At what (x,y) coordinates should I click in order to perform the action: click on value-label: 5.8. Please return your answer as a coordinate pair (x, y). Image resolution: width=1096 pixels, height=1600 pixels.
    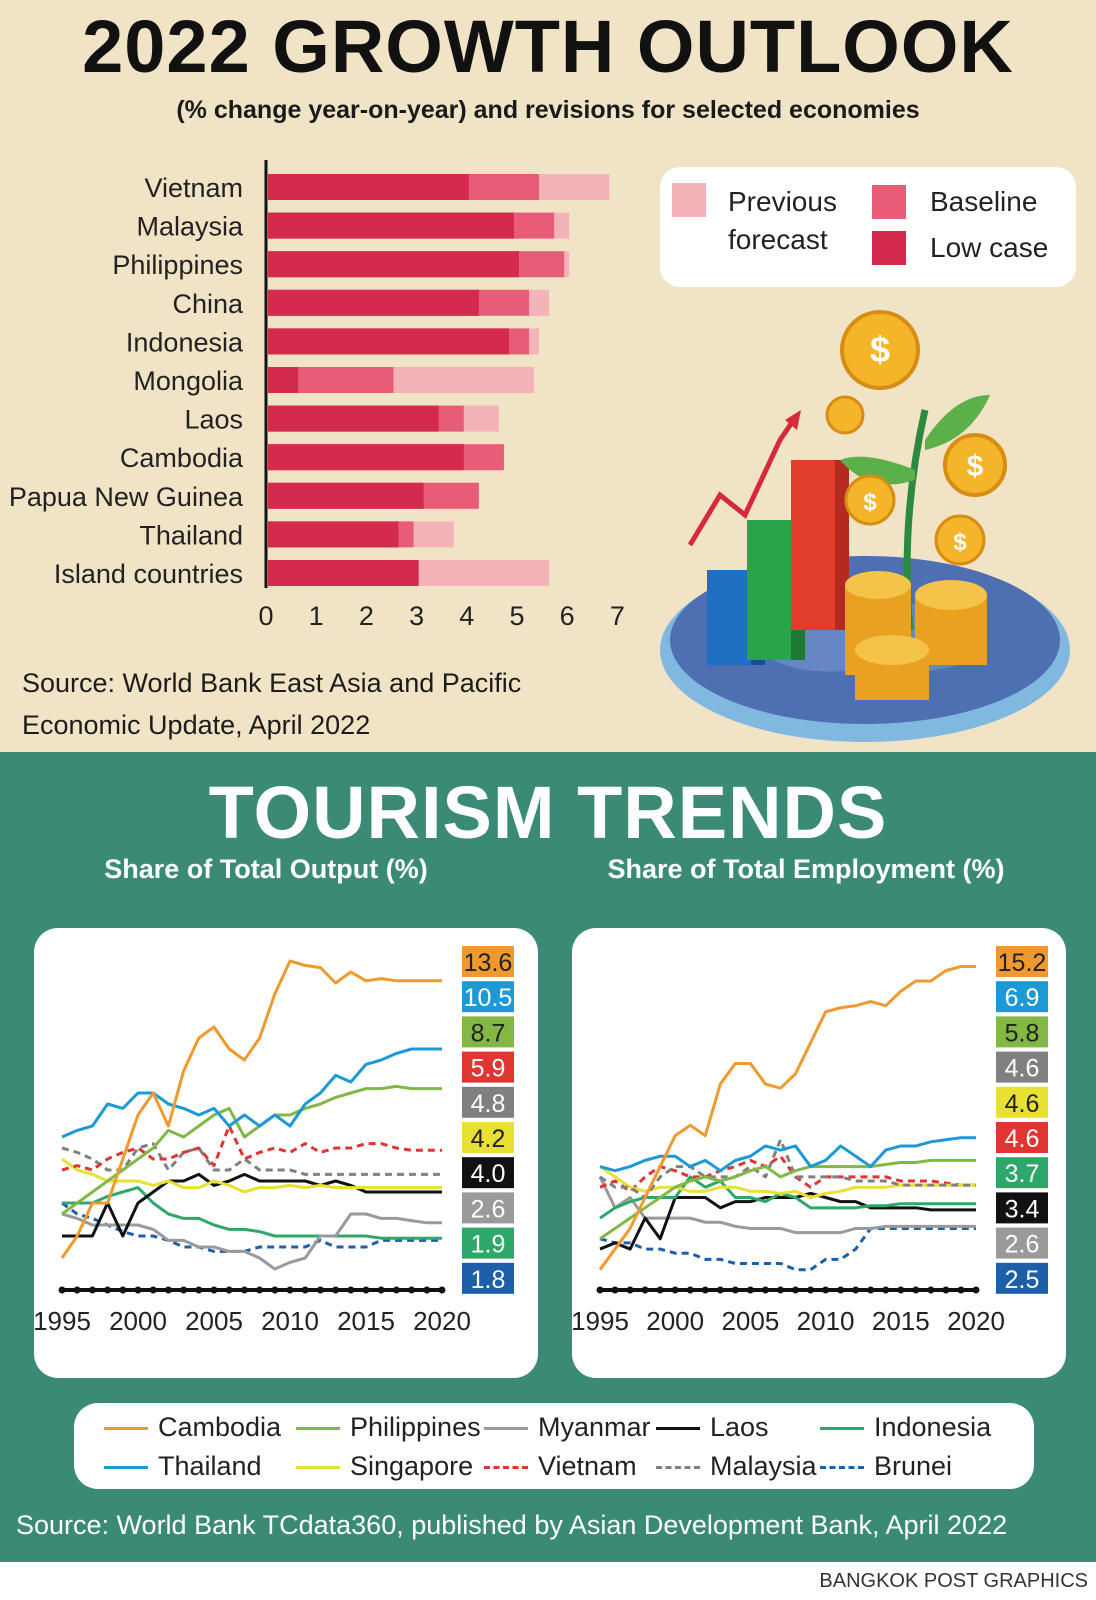
    Looking at the image, I should click on (1022, 1033).